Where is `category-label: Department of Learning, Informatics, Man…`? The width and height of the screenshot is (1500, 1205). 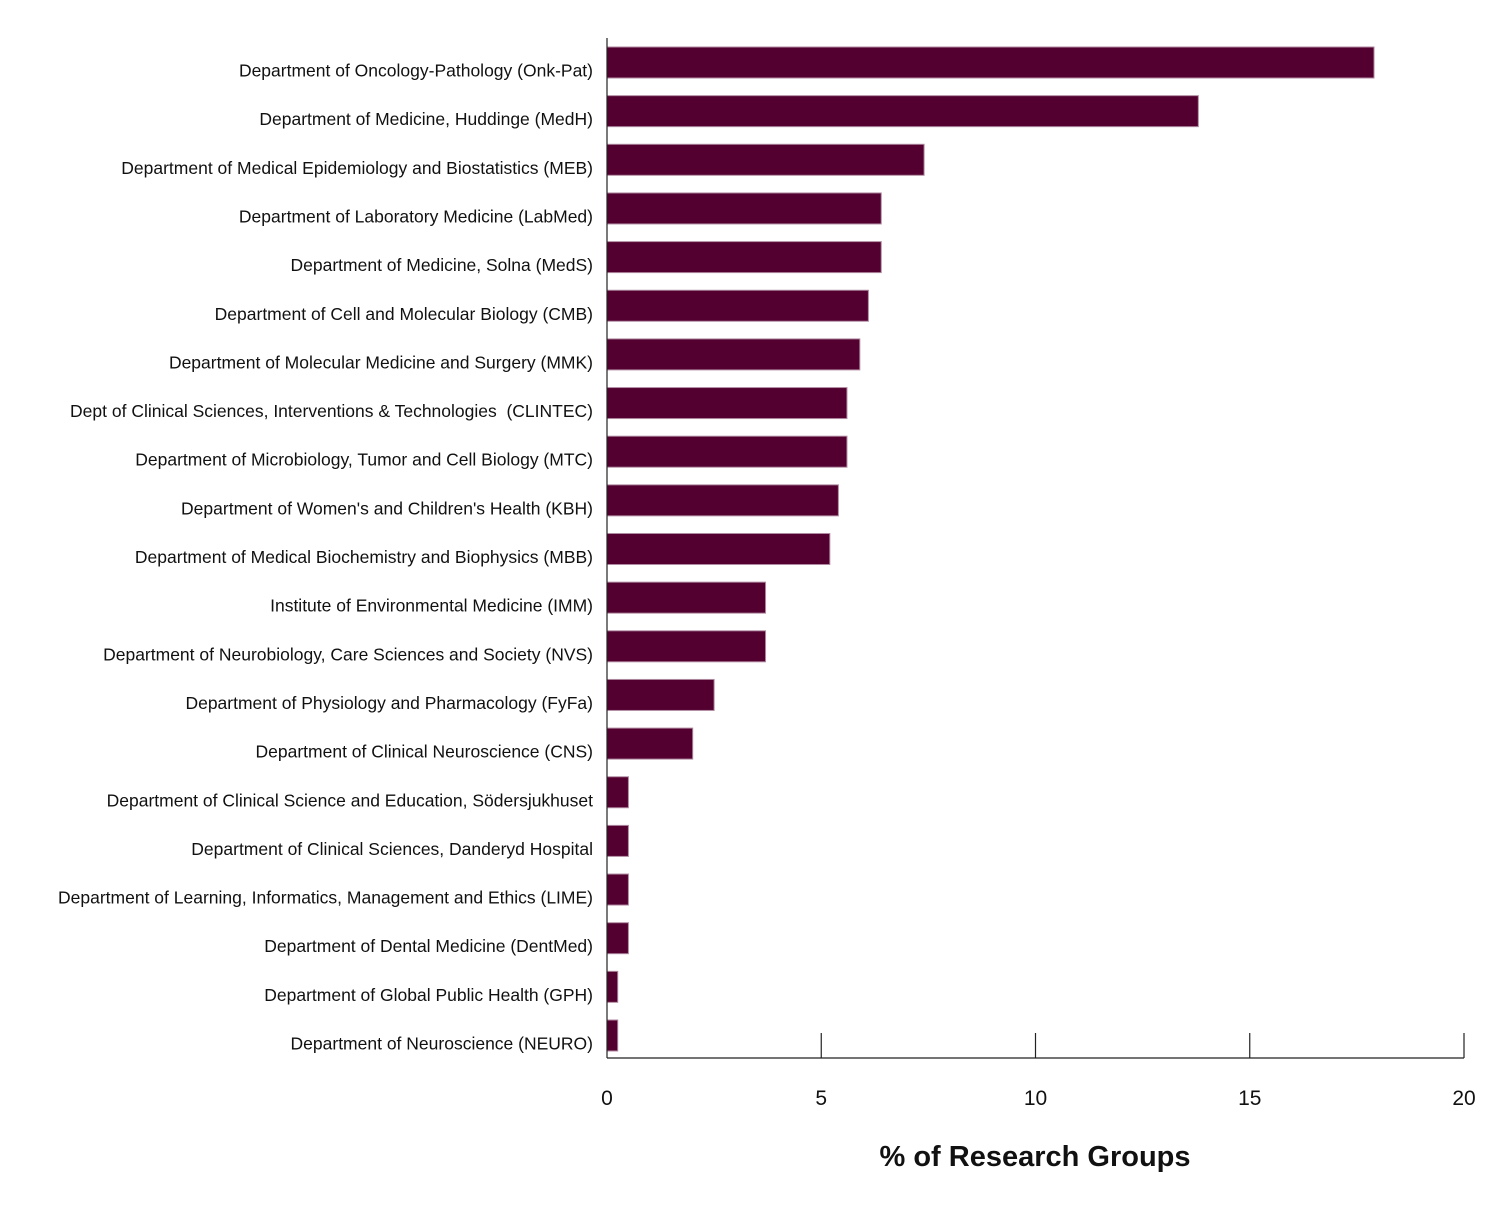 category-label: Department of Learning, Informatics, Man… is located at coordinates (325, 898).